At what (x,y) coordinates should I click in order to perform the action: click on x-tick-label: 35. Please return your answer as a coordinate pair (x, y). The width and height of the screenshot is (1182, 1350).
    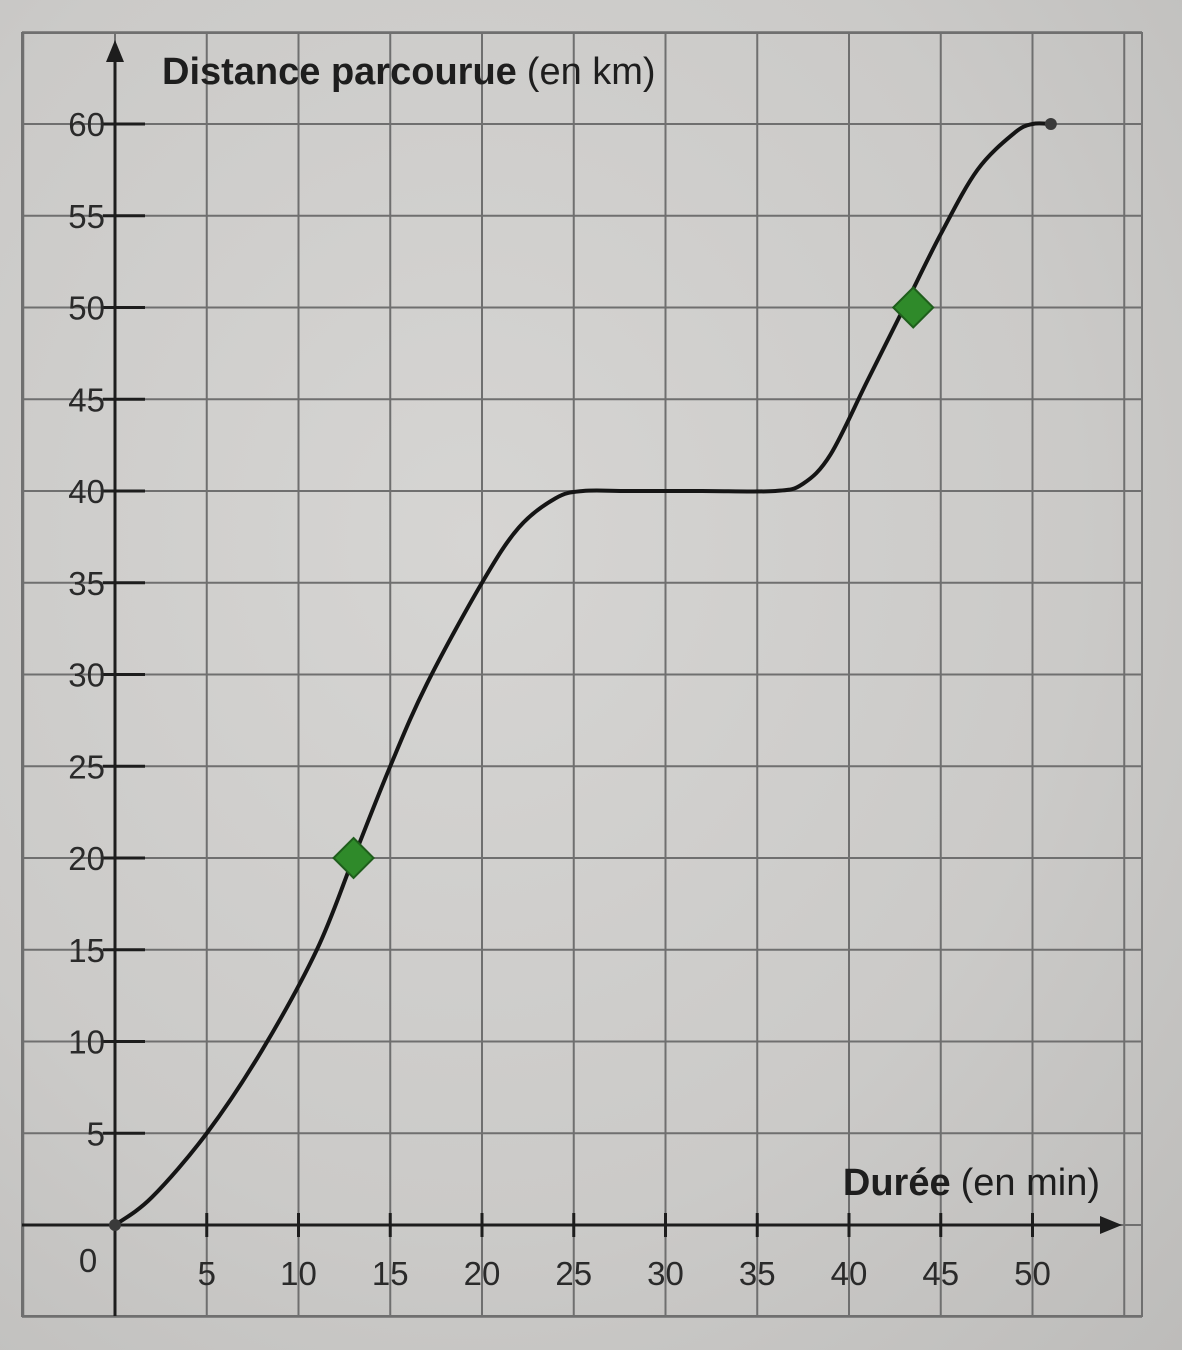
    Looking at the image, I should click on (757, 1273).